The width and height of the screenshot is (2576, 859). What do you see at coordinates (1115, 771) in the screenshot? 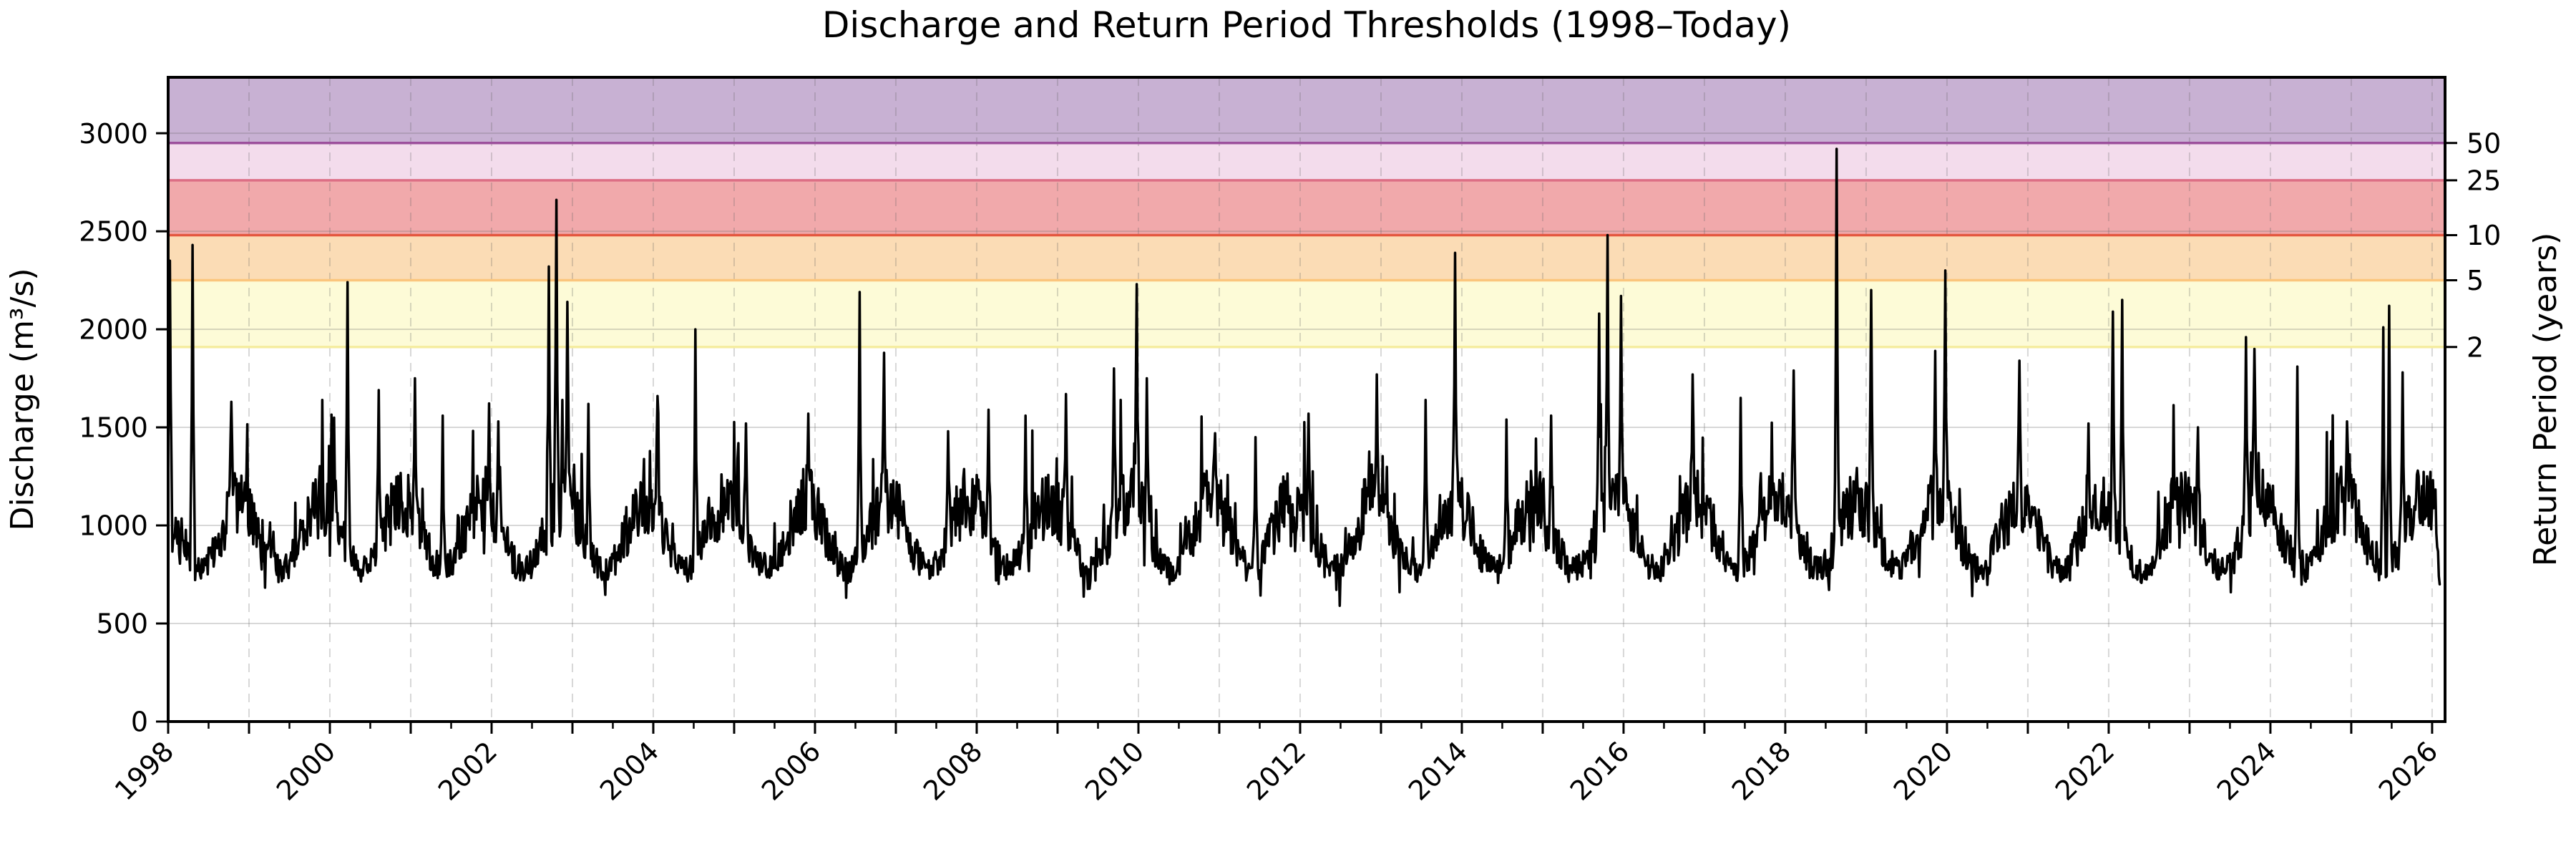
I see `x-tick-label: 2010` at bounding box center [1115, 771].